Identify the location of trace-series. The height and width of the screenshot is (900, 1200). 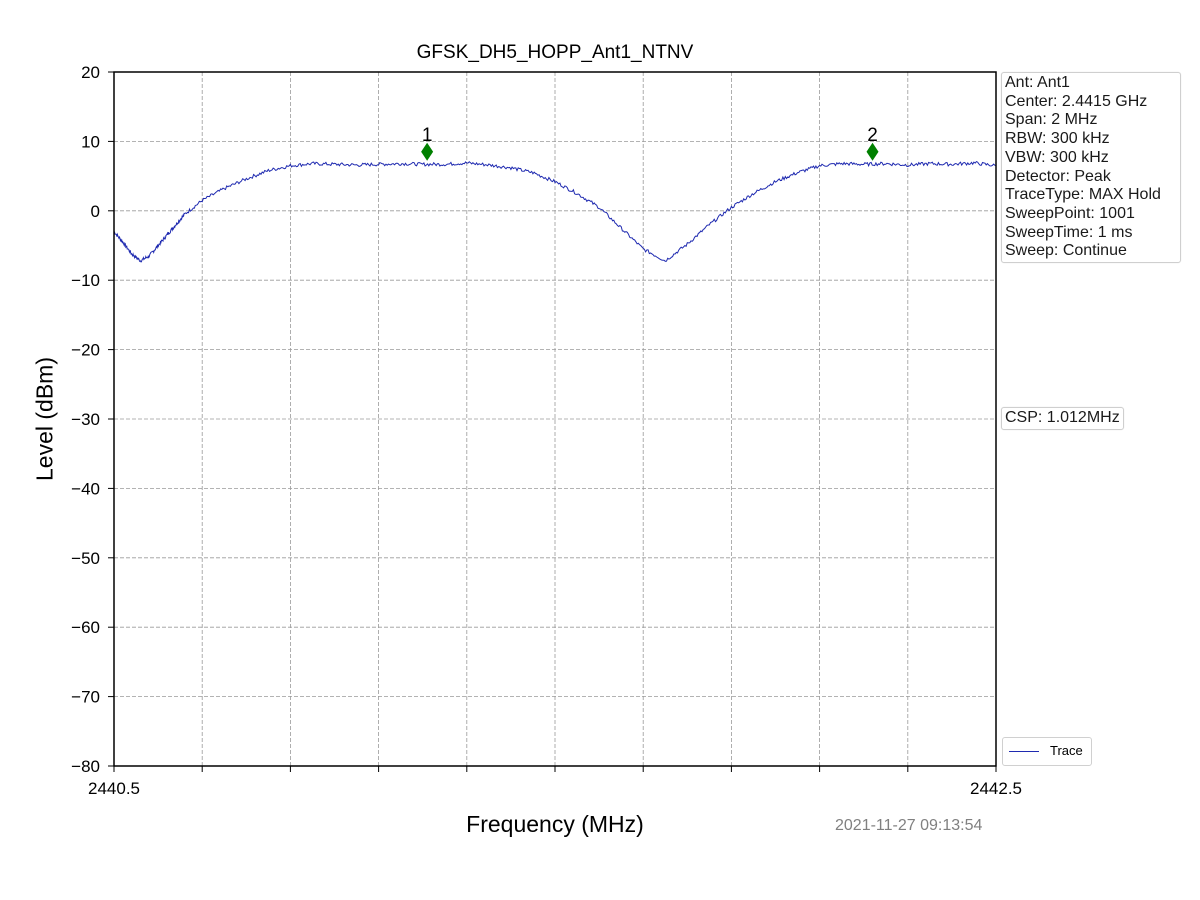
(555, 211).